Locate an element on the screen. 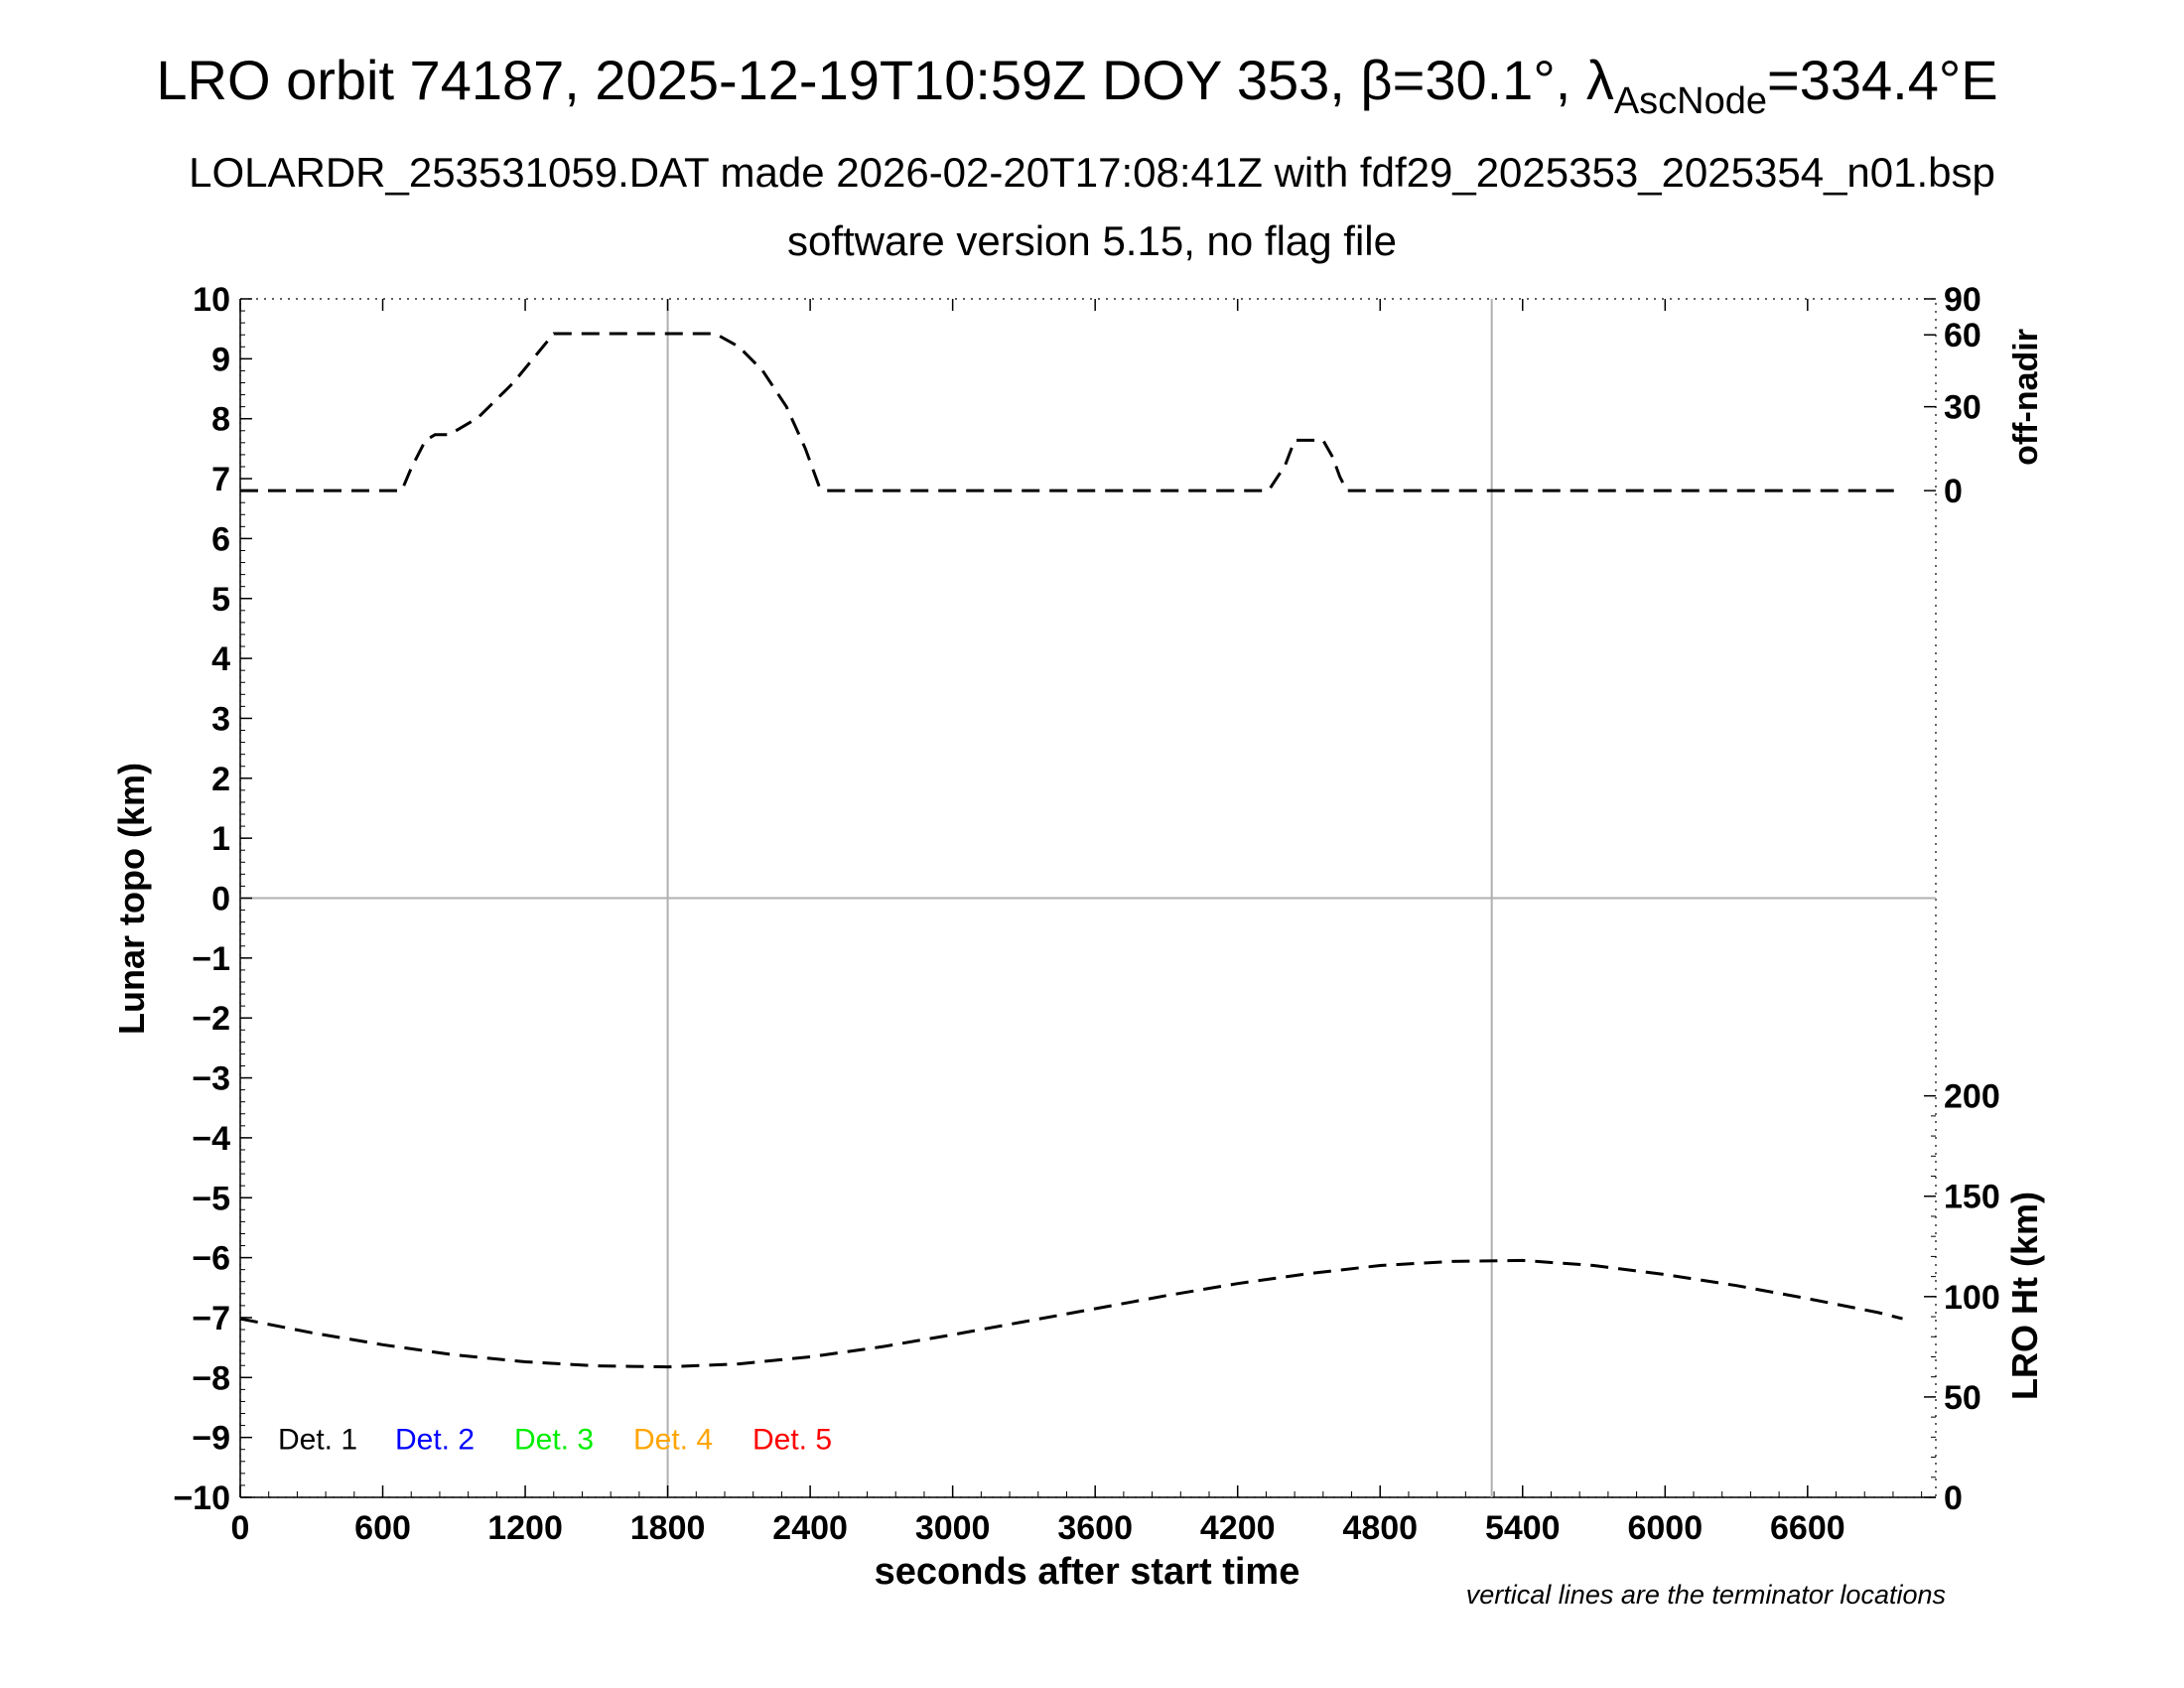 This screenshot has width=2184, height=1688. x-tick-label: 5400 is located at coordinates (1523, 1528).